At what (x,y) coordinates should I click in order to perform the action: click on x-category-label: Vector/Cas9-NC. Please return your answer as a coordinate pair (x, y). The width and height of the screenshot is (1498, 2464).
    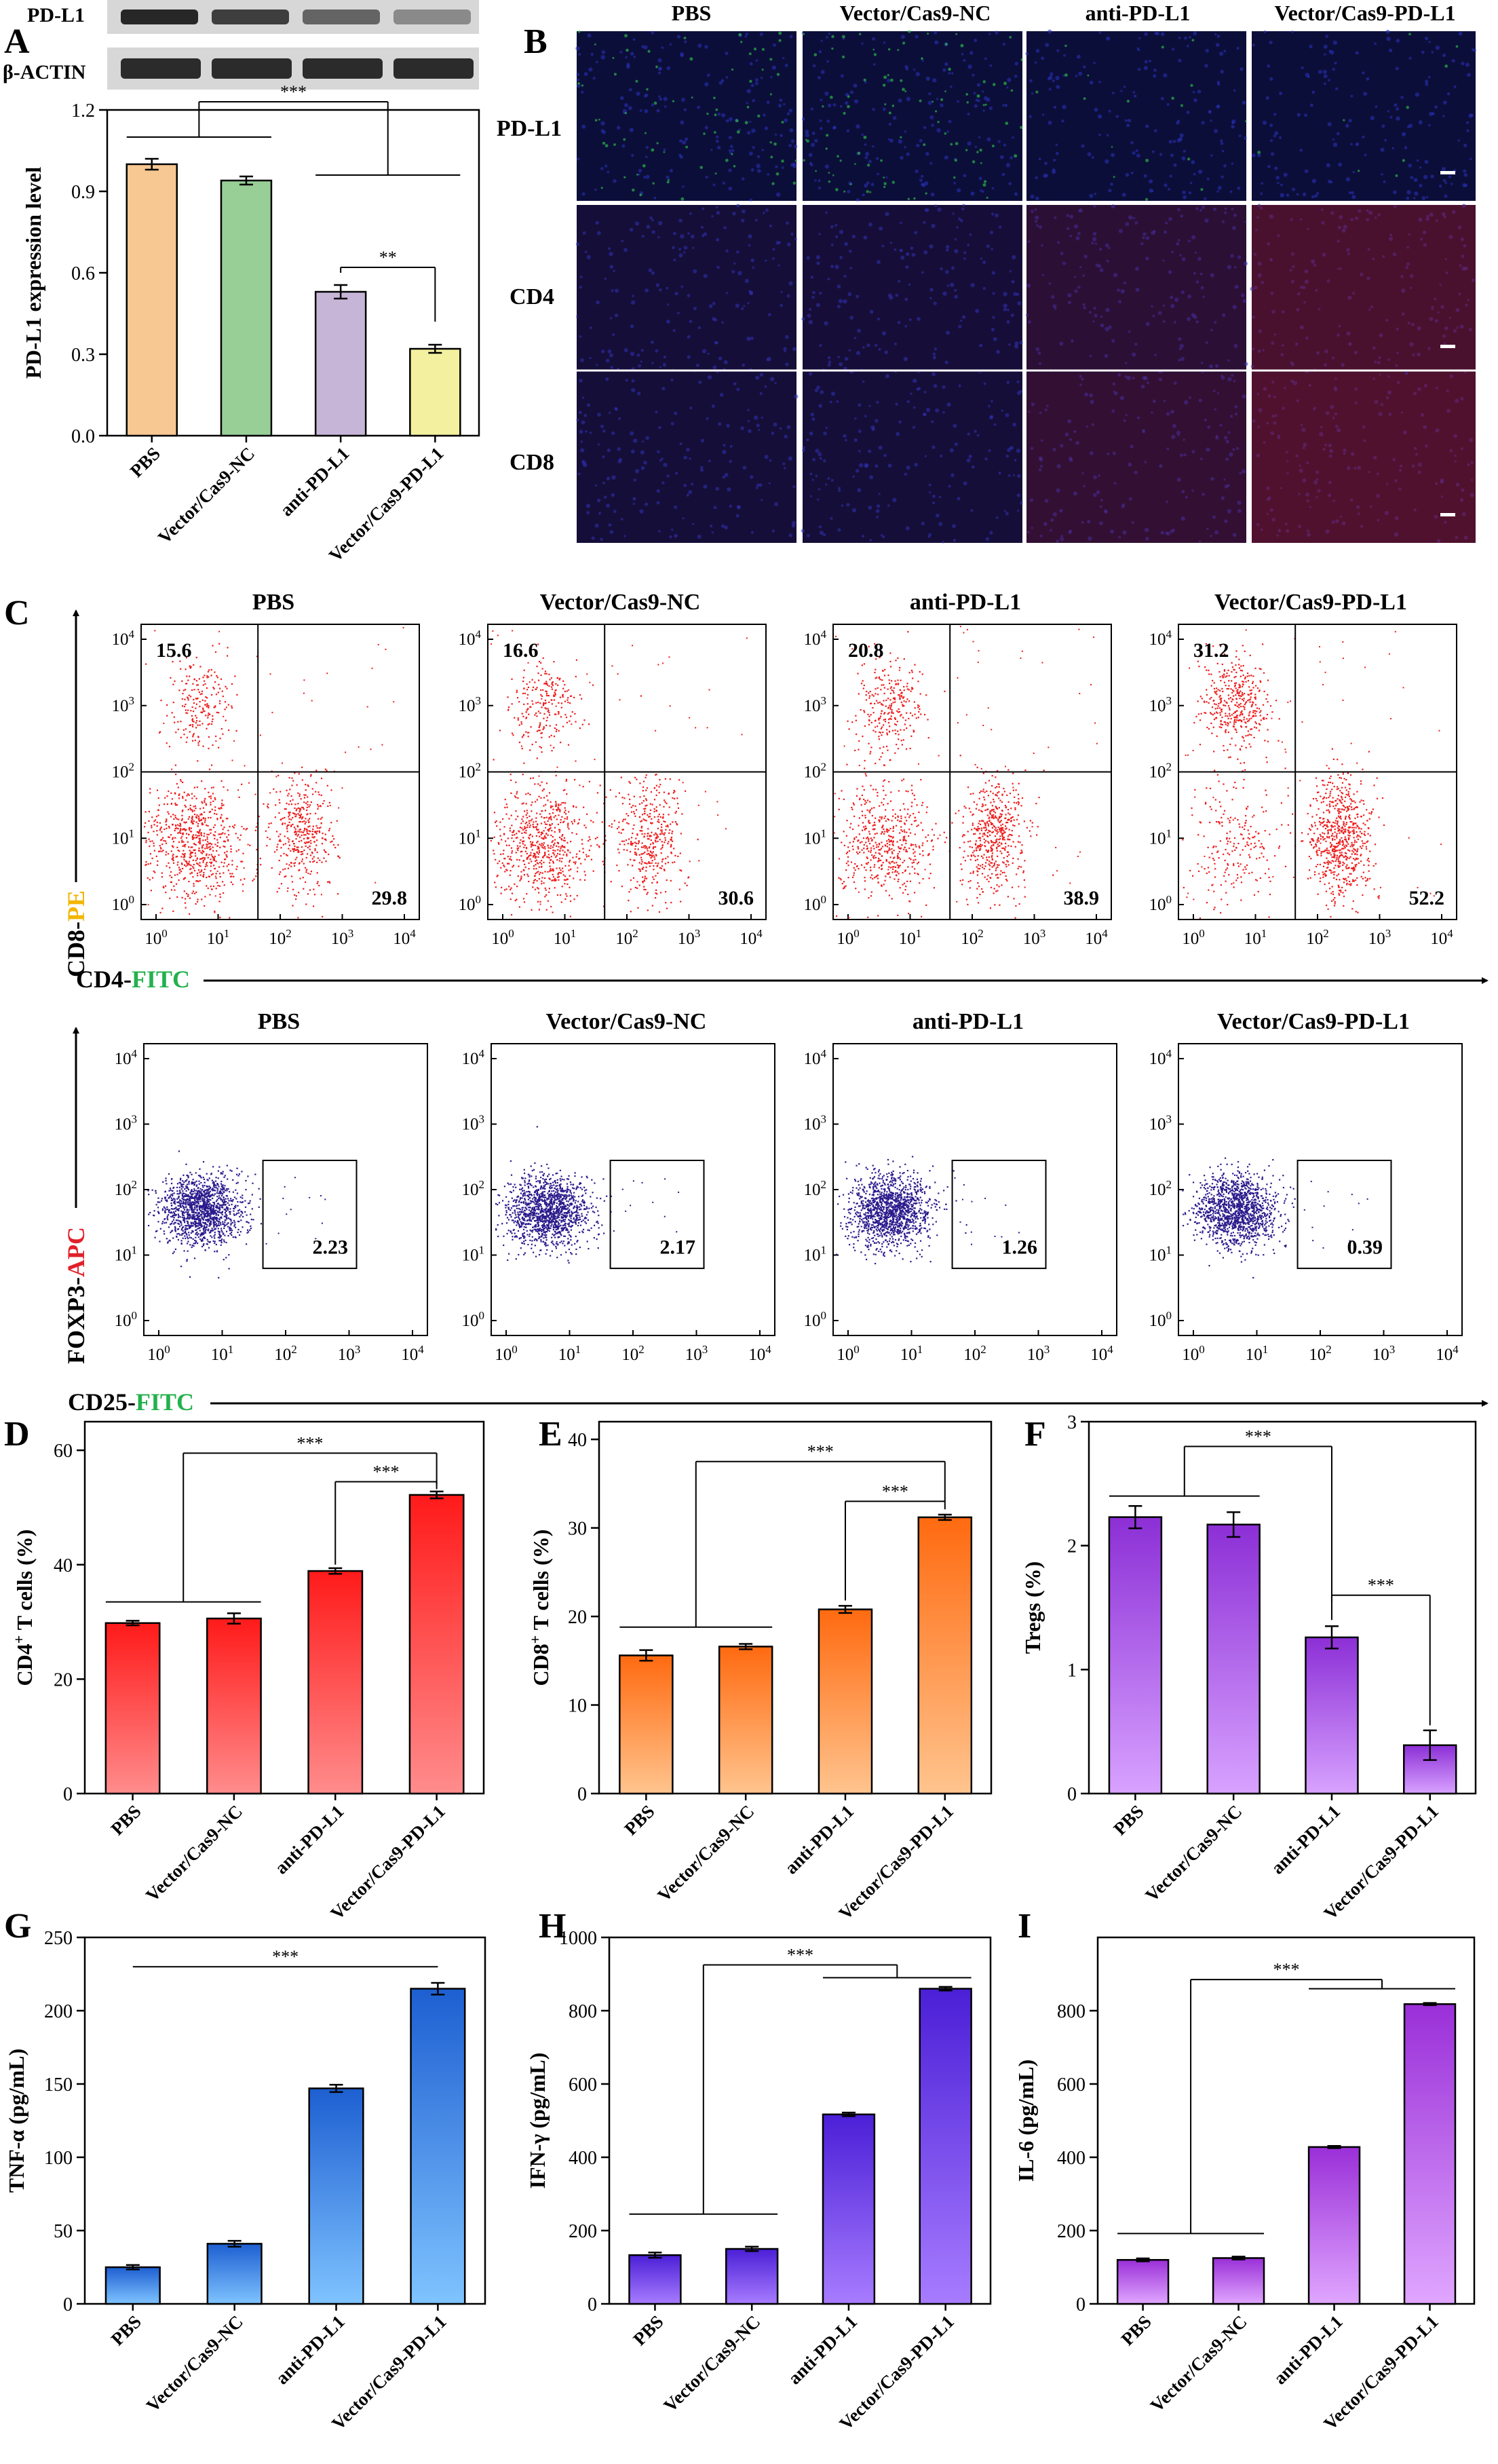
    Looking at the image, I should click on (206, 496).